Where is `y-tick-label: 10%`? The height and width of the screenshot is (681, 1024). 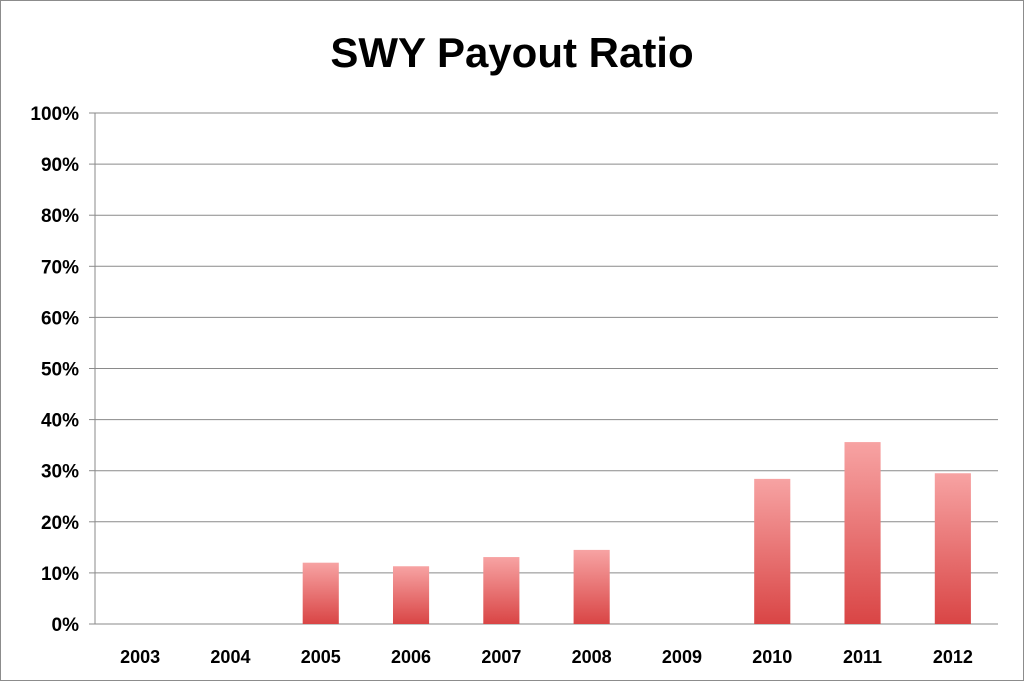 y-tick-label: 10% is located at coordinates (60, 574).